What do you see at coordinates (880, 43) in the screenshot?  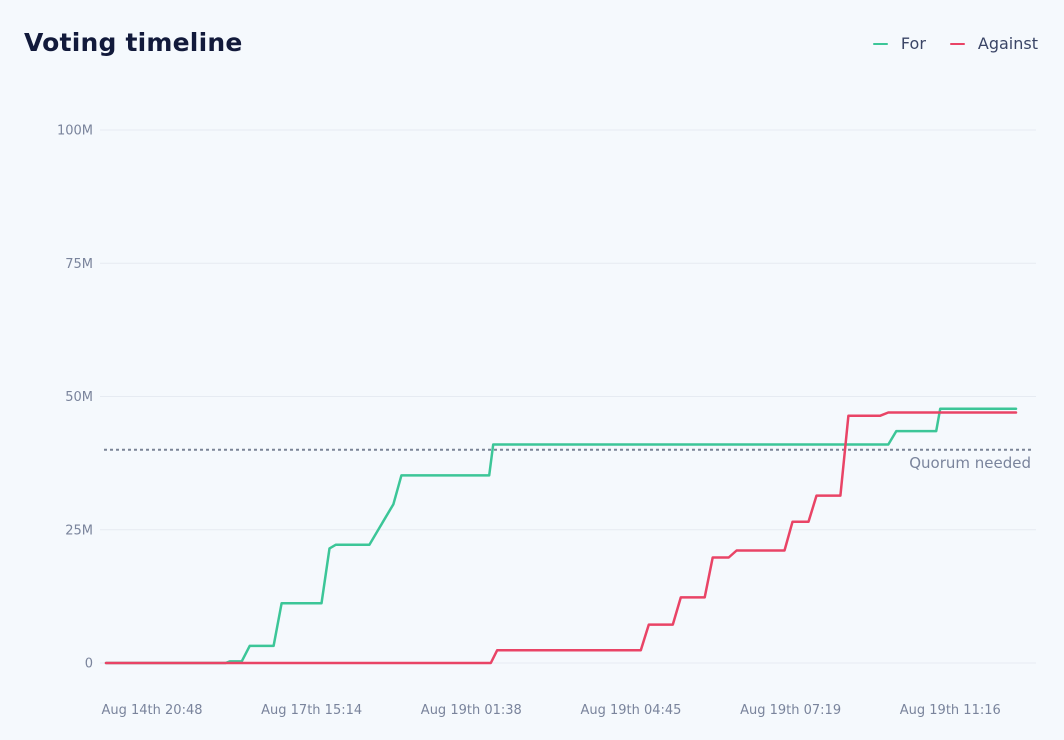 I see `legend-swatch-for` at bounding box center [880, 43].